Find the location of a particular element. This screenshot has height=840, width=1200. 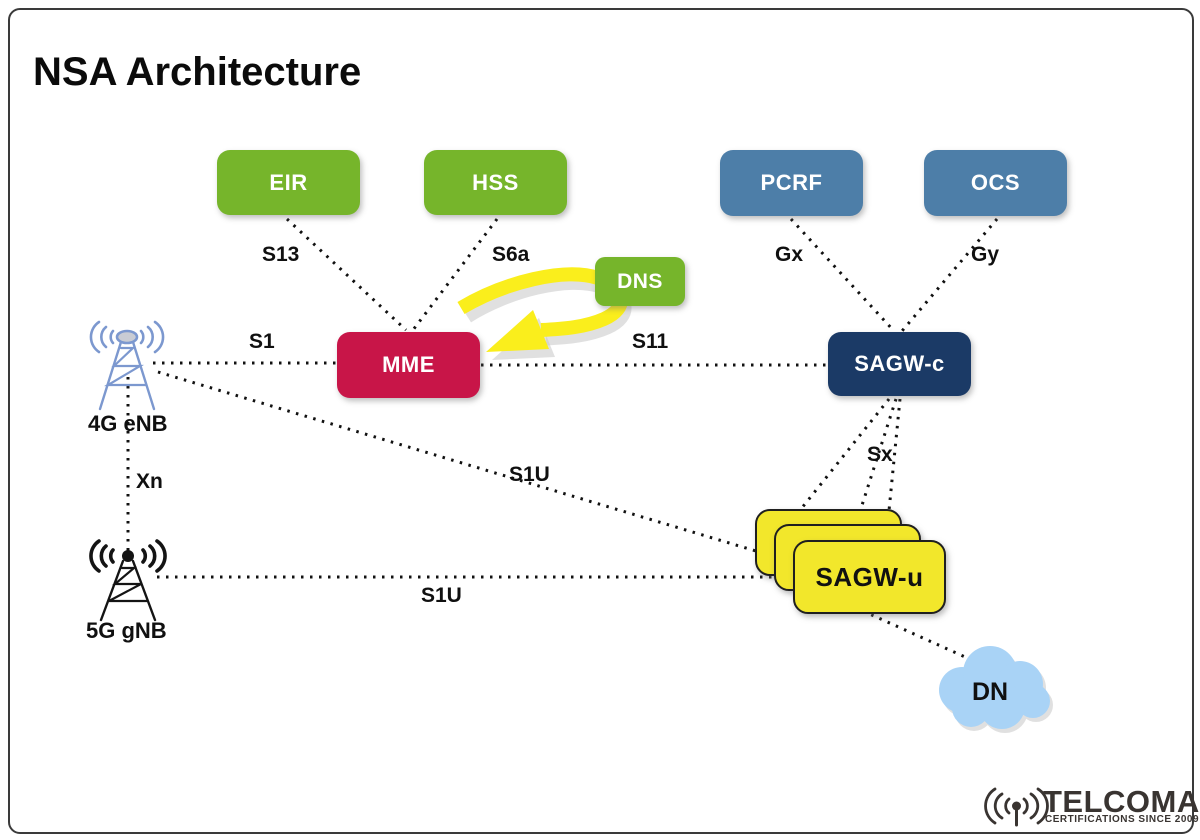

node-hss: HSS is located at coordinates (495, 182).